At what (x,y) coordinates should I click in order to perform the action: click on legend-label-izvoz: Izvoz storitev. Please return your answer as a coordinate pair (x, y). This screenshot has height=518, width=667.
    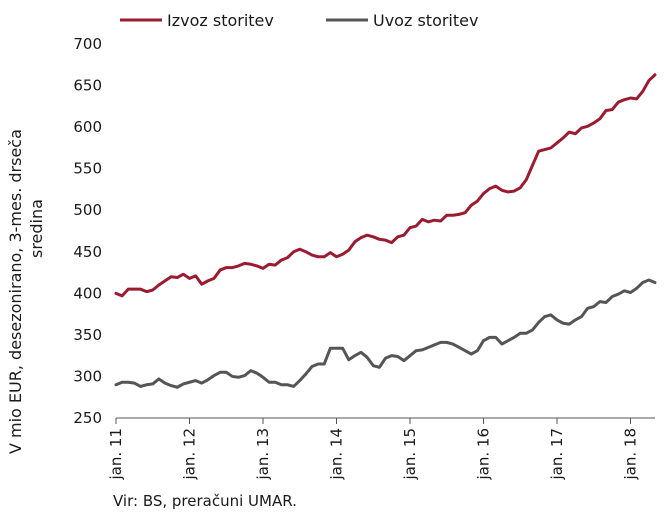
    Looking at the image, I should click on (220, 20).